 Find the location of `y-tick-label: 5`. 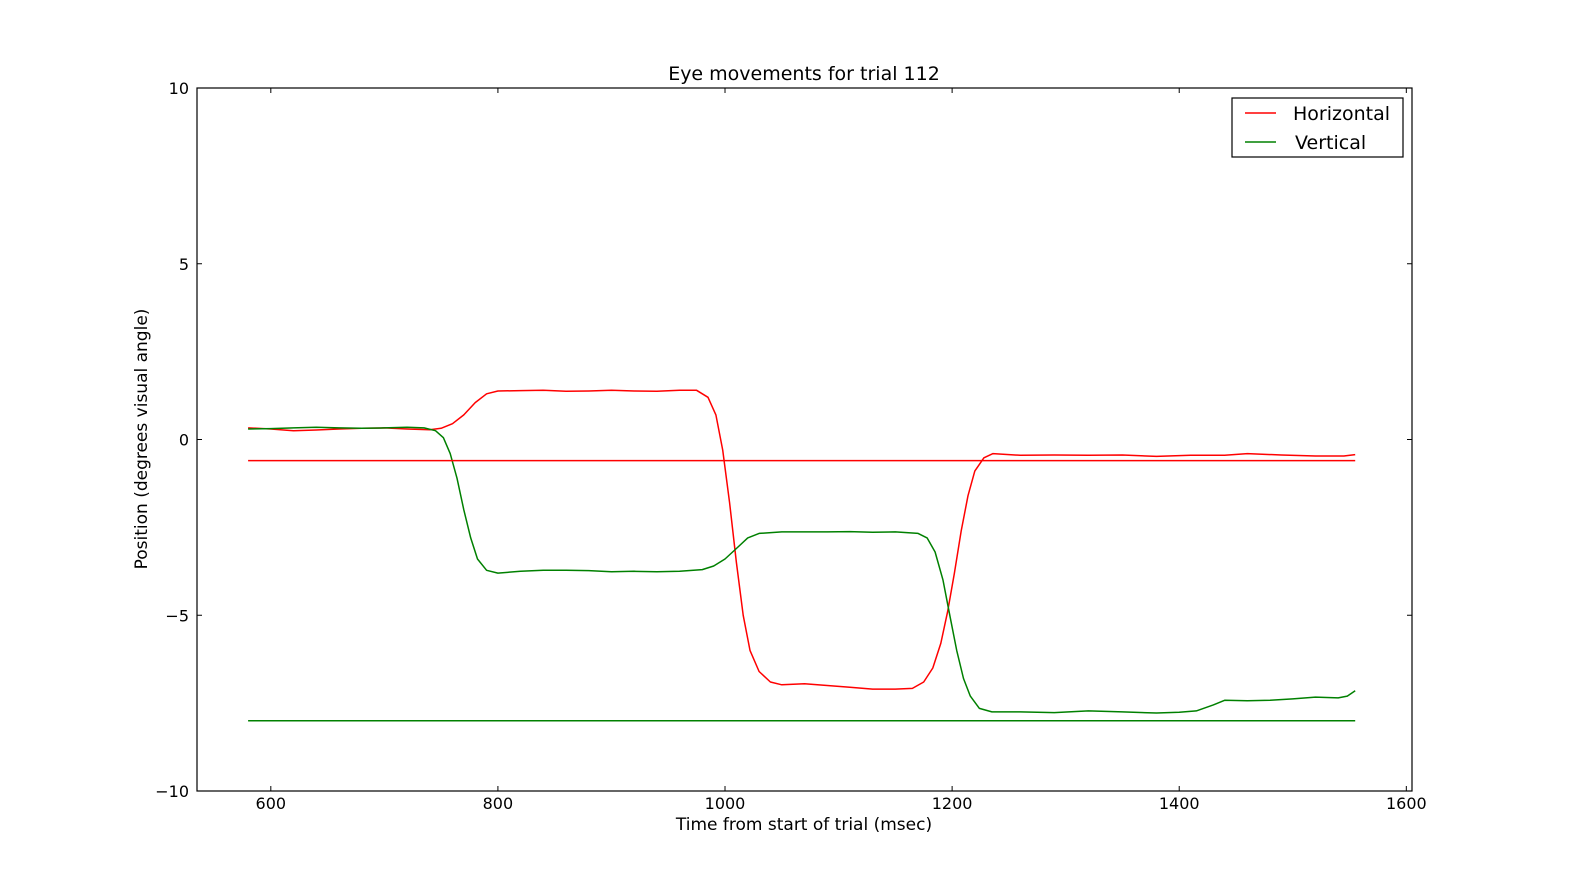

y-tick-label: 5 is located at coordinates (184, 264).